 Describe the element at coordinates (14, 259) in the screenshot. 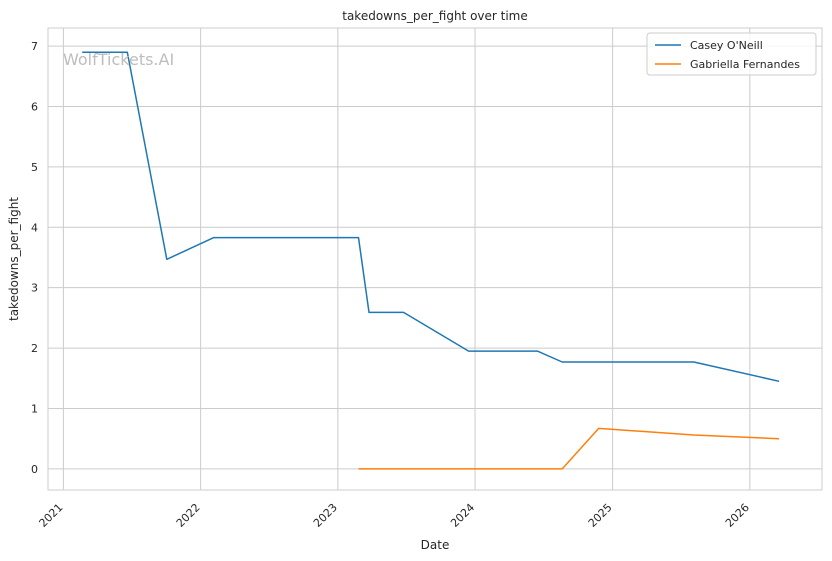

I see `y-axis-label: takedowns_per_fight` at that location.